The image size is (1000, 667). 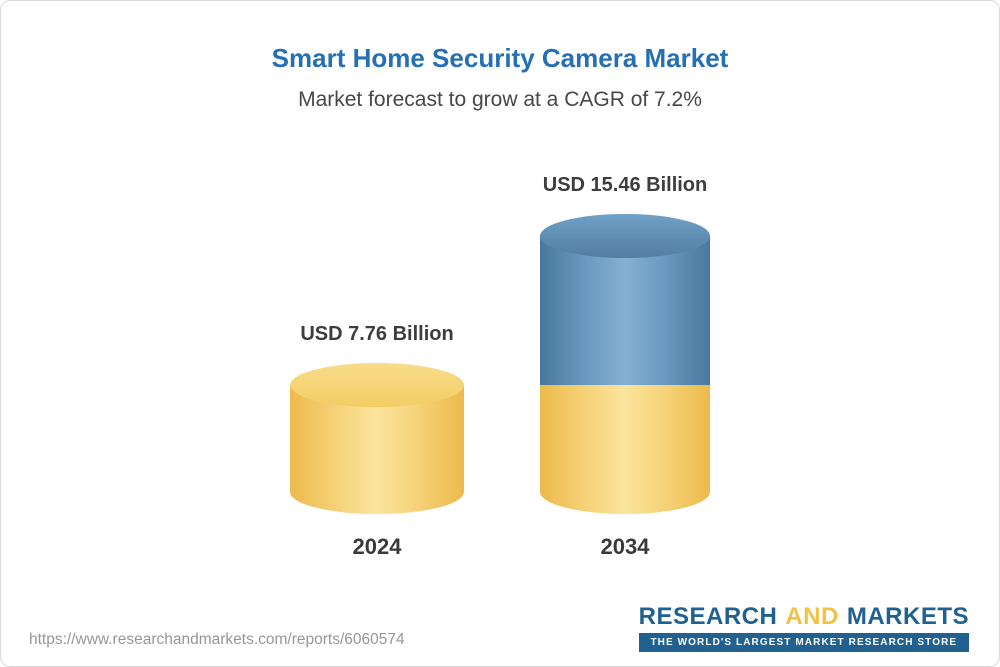 What do you see at coordinates (377, 438) in the screenshot?
I see `cylinder-2024` at bounding box center [377, 438].